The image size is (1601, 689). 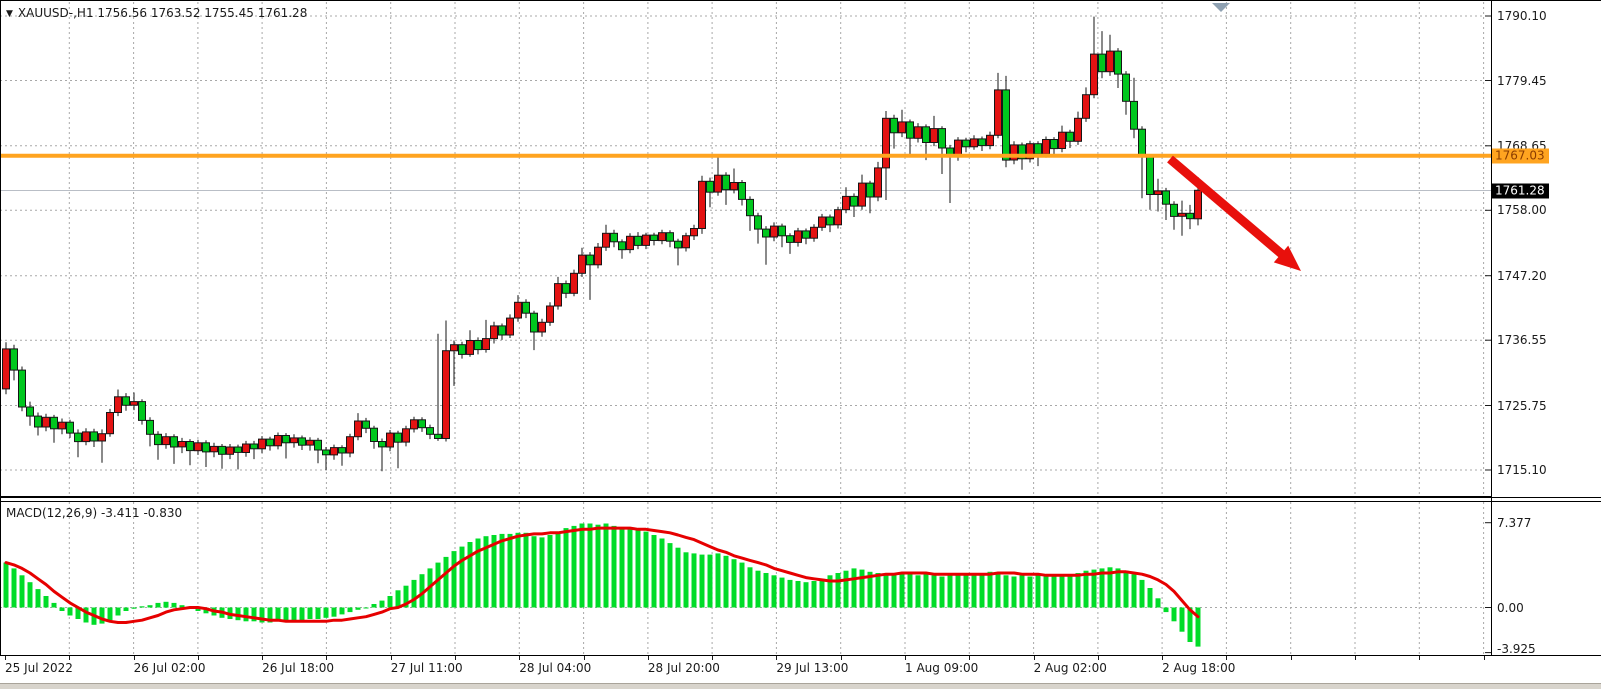 What do you see at coordinates (1514, 522) in the screenshot?
I see `macd-axis-label: 7.377` at bounding box center [1514, 522].